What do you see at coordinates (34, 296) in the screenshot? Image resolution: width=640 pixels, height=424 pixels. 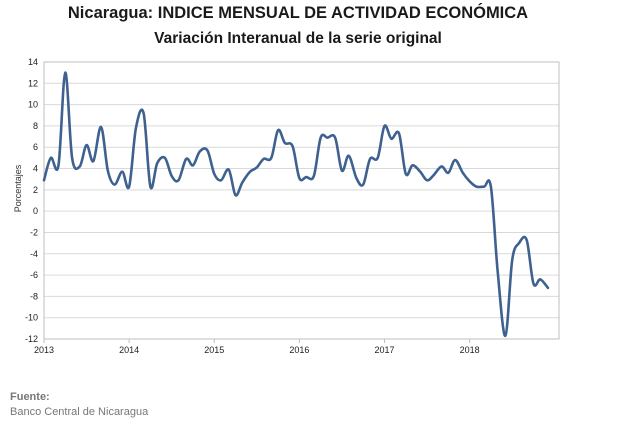 I see `y-tick-label: -8` at bounding box center [34, 296].